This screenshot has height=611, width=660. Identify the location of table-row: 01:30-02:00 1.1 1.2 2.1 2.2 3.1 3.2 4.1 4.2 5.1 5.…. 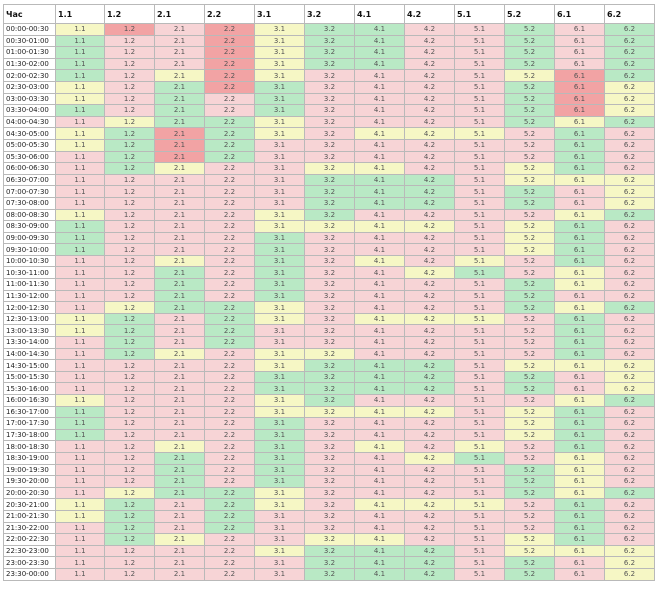
(329, 64).